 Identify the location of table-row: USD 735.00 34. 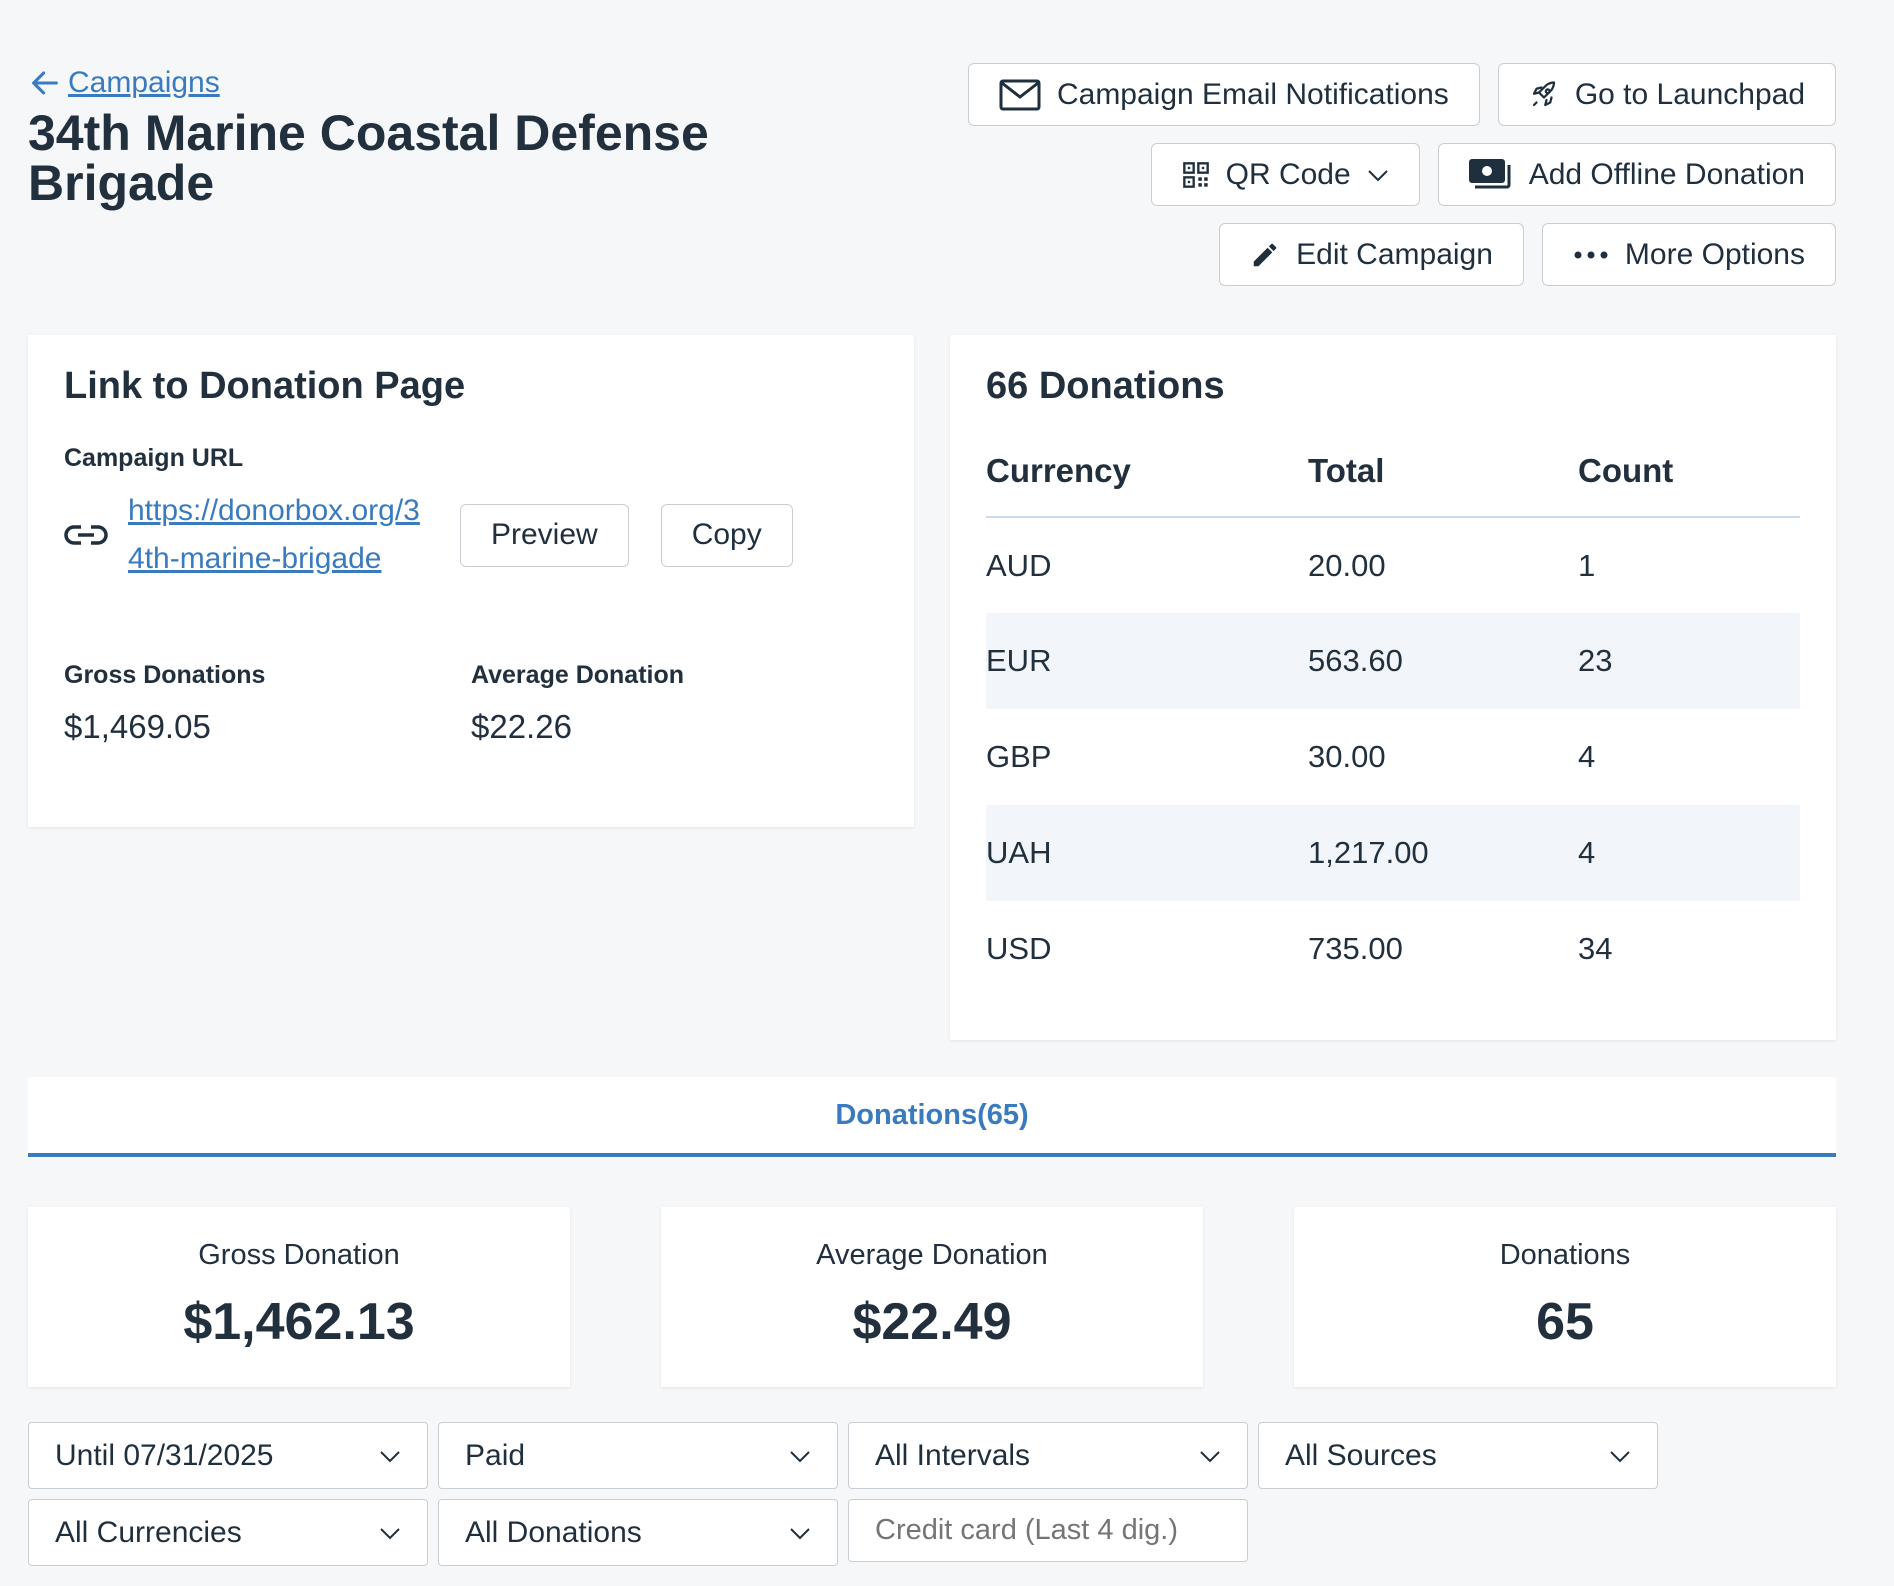
(1393, 949).